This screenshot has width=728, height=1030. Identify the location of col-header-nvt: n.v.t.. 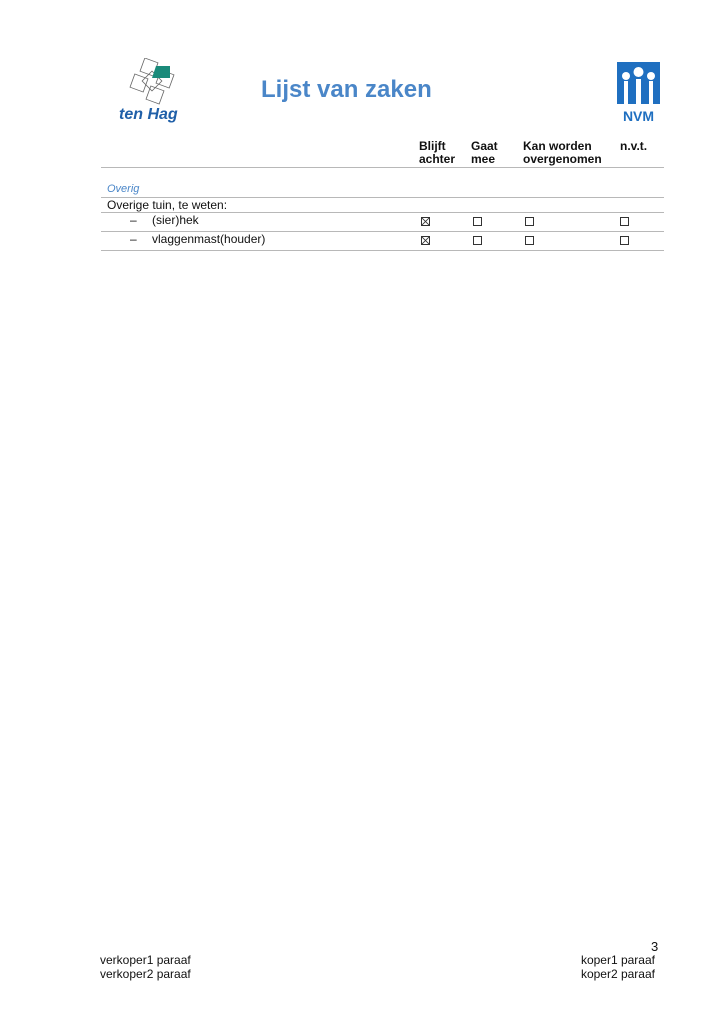
(634, 146).